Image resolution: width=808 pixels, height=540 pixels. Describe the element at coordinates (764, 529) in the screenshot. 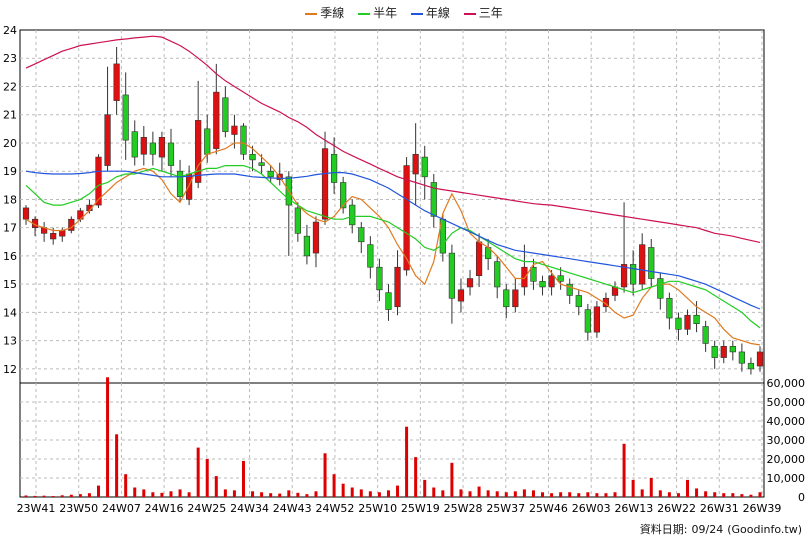

I see `source-label: (Goodinfo.tw)` at that location.